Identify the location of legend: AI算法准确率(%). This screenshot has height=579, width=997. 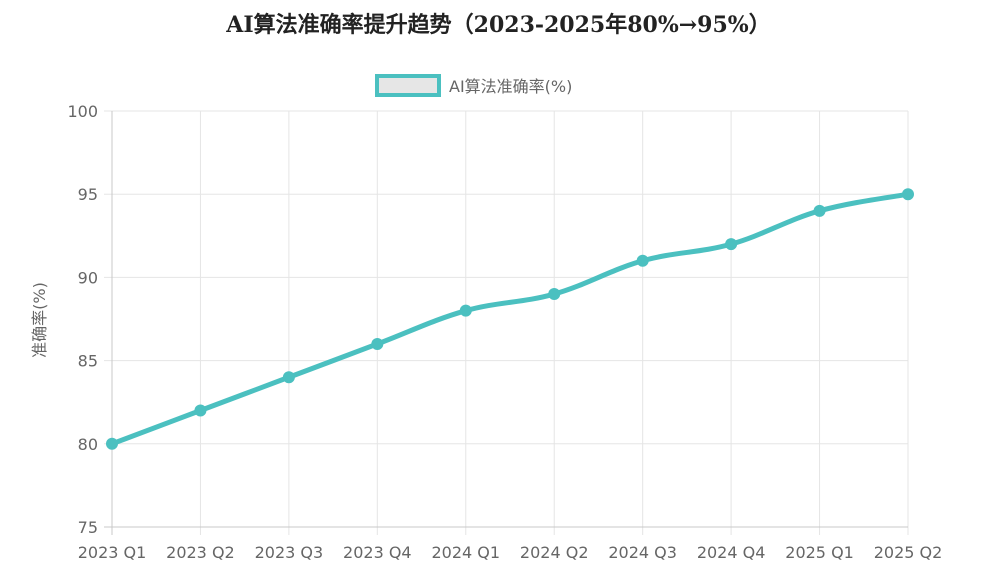
(473, 85).